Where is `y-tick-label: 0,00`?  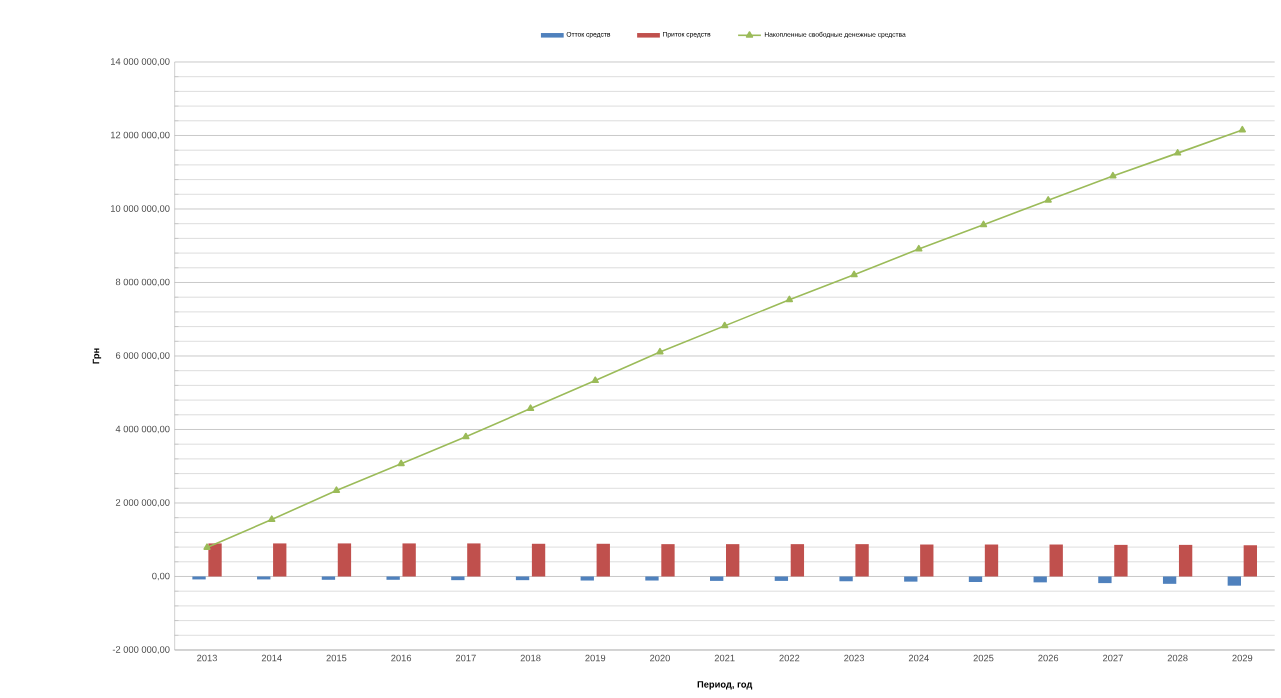 y-tick-label: 0,00 is located at coordinates (161, 576).